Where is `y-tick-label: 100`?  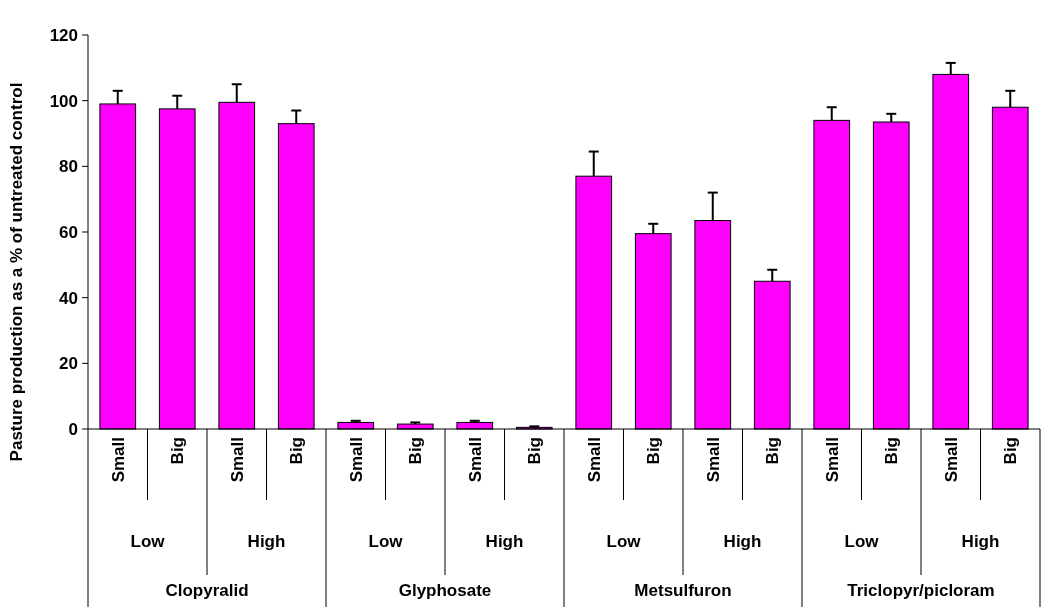
y-tick-label: 100 is located at coordinates (63, 101).